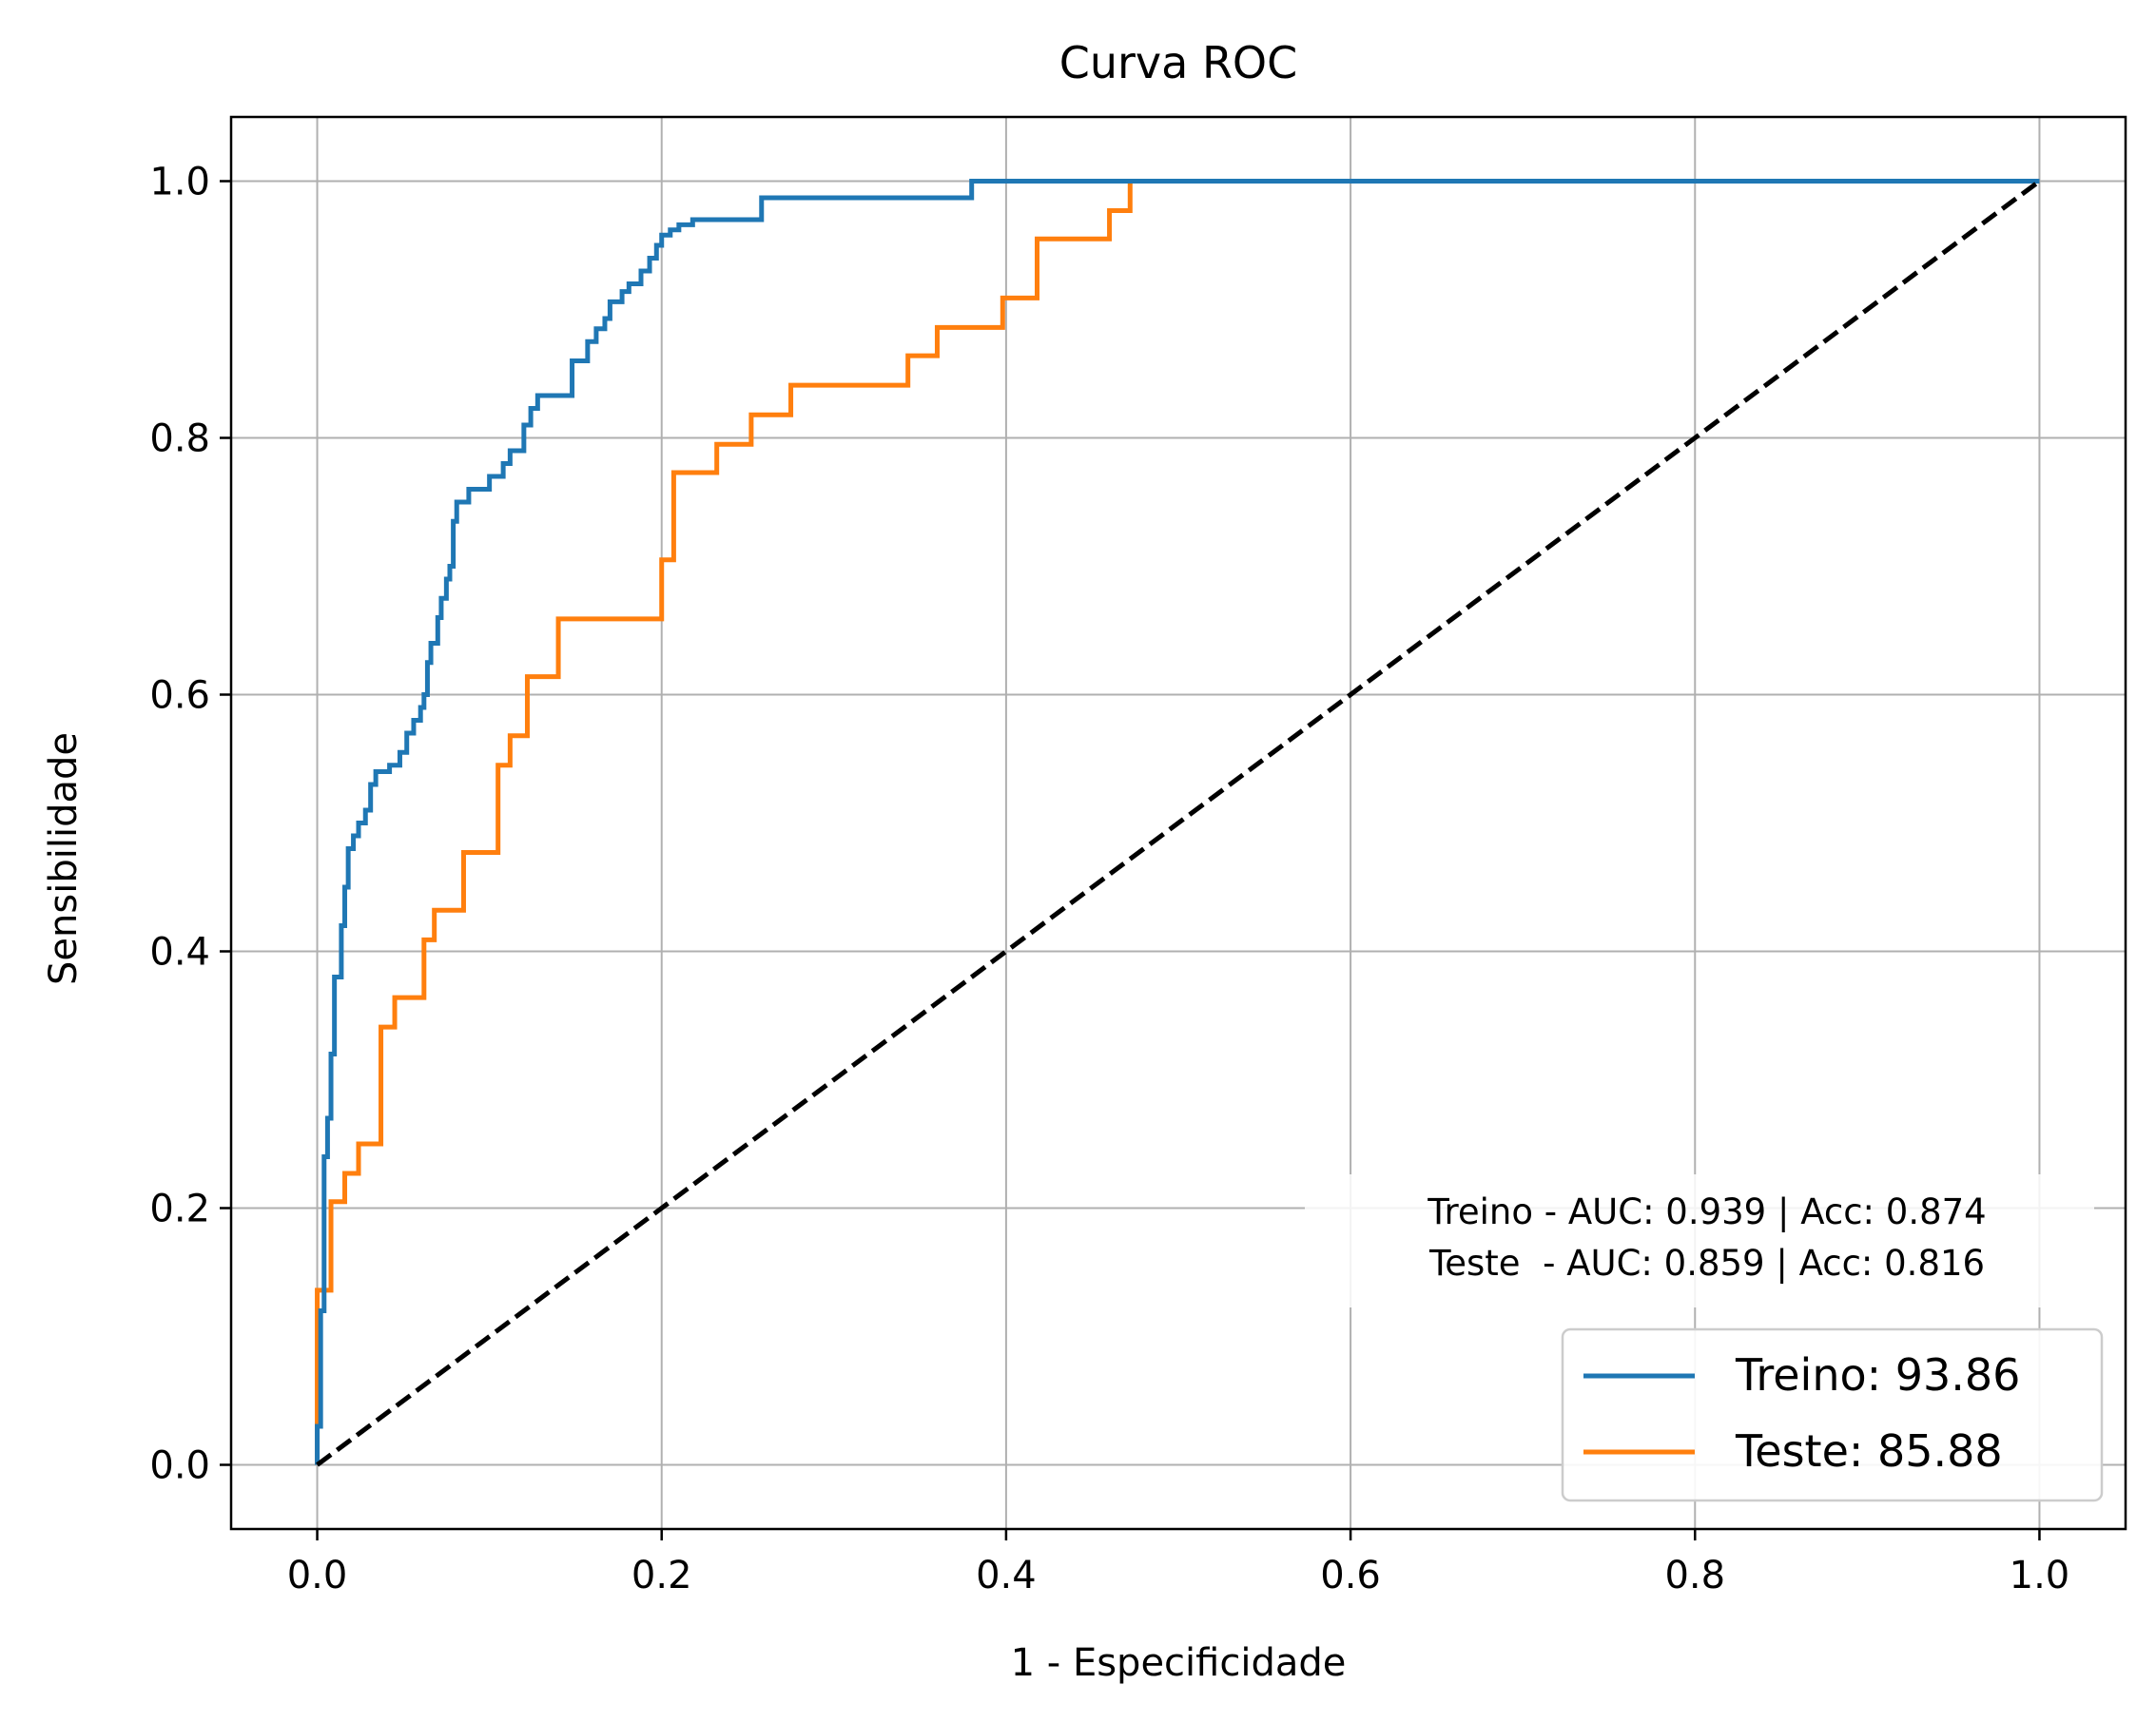 Image resolution: width=2156 pixels, height=1723 pixels. What do you see at coordinates (1706, 1263) in the screenshot?
I see `annotation-line-test: Teste - AUC: 0.859 | Acc: 0.816` at bounding box center [1706, 1263].